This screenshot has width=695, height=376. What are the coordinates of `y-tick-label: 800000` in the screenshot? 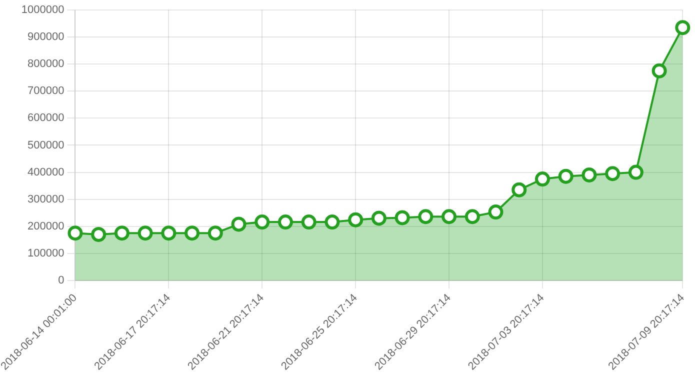 It's located at (46, 64).